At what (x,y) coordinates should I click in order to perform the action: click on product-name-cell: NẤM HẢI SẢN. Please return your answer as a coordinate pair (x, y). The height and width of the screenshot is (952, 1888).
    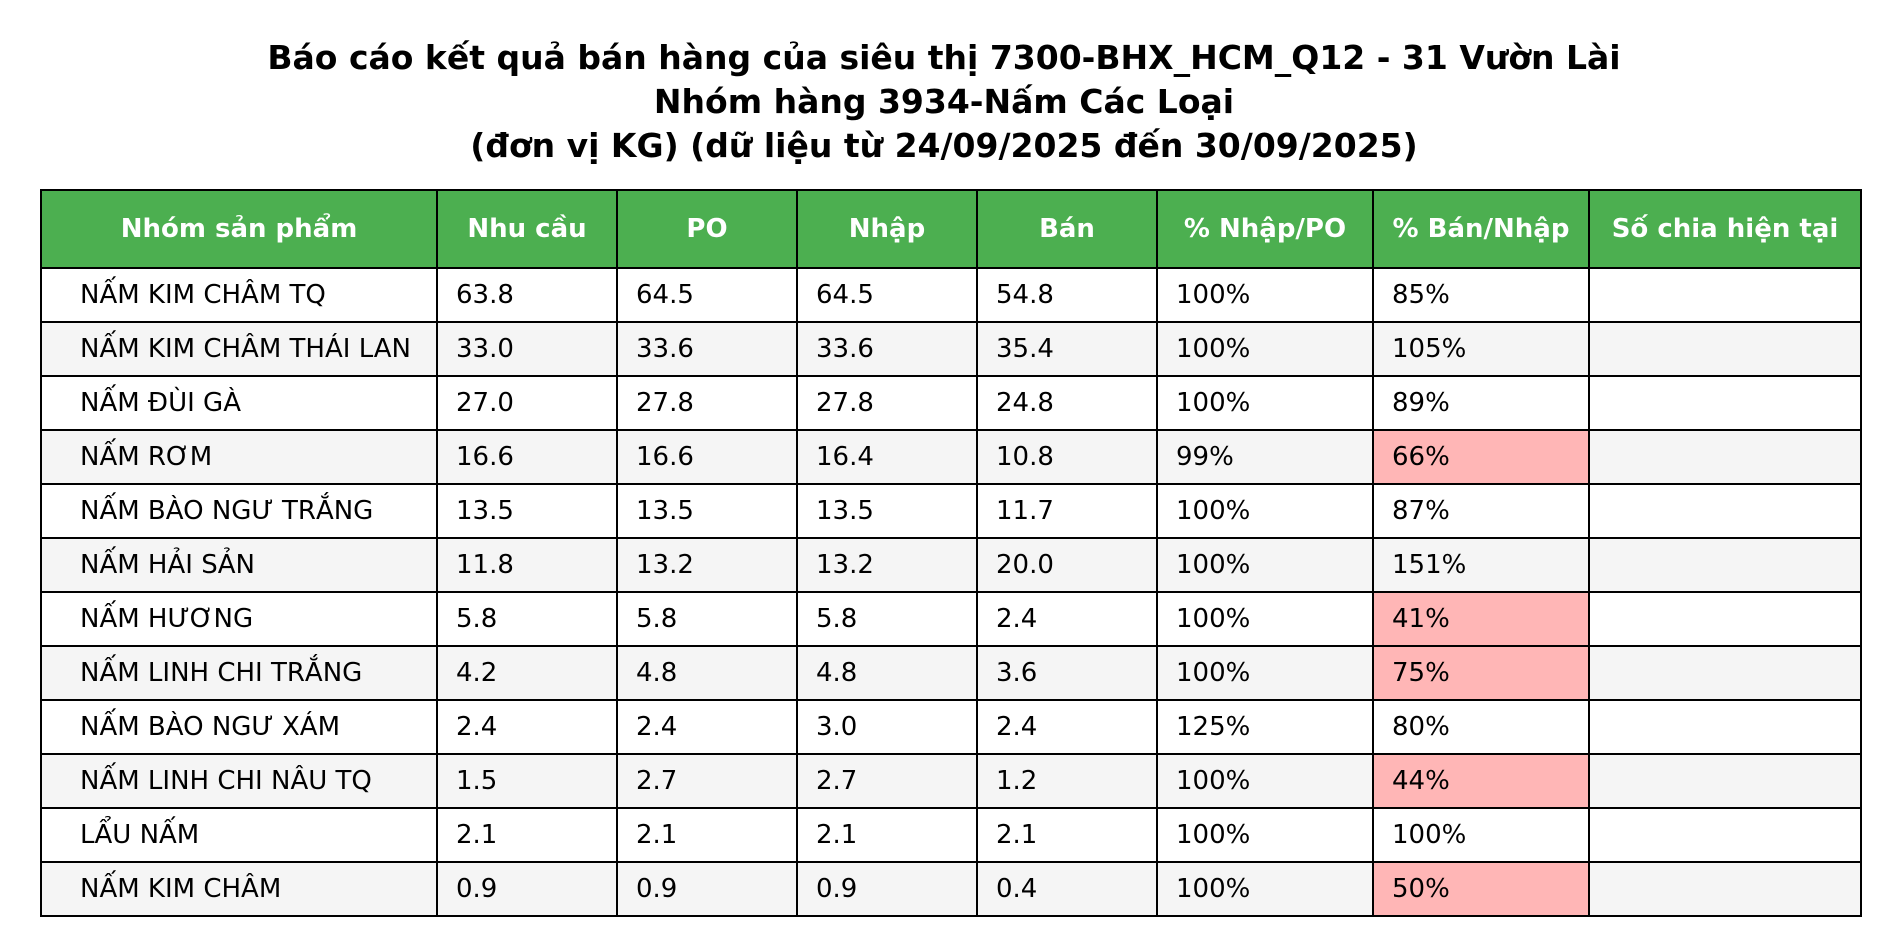
    Looking at the image, I should click on (239, 565).